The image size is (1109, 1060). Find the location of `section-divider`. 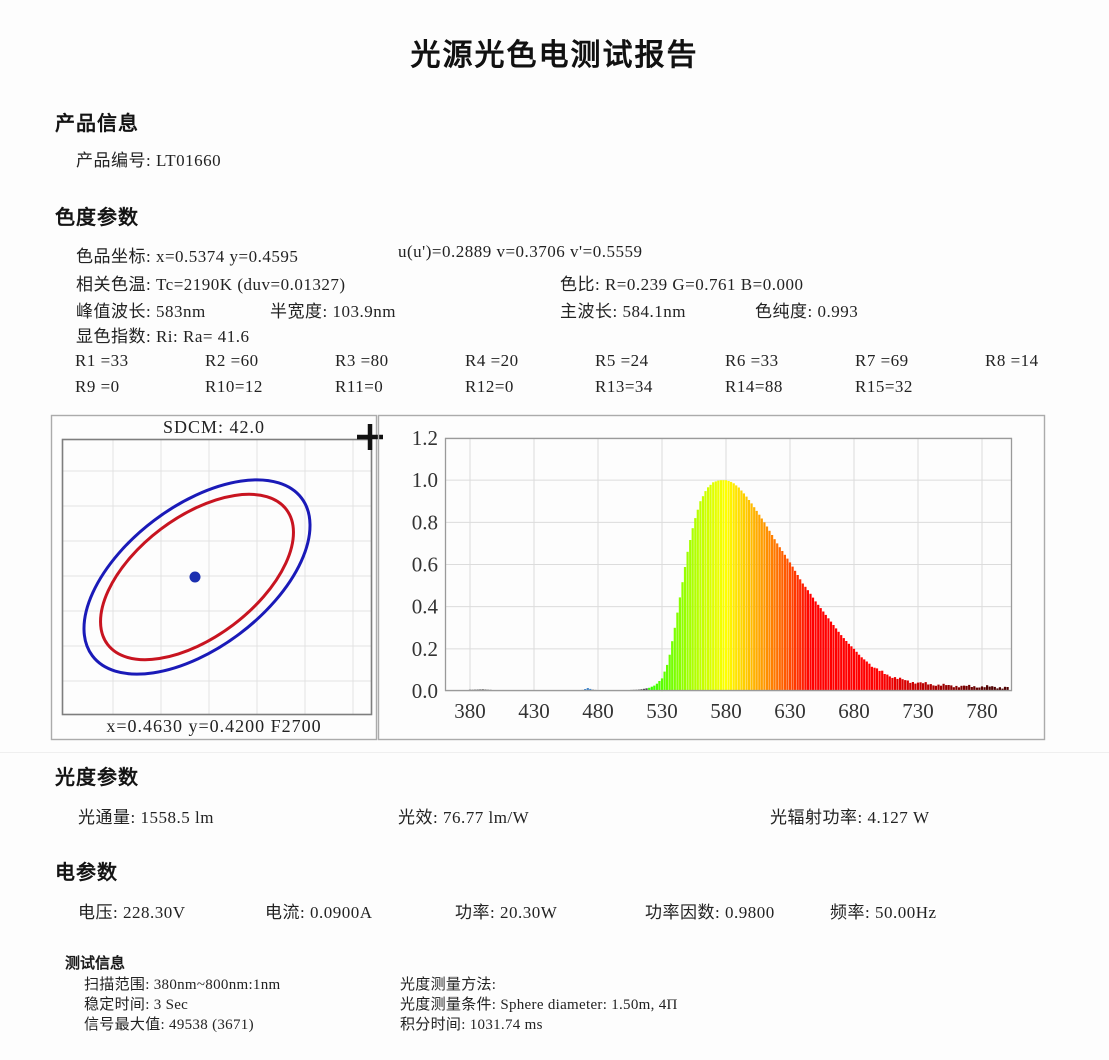

section-divider is located at coordinates (554, 752).